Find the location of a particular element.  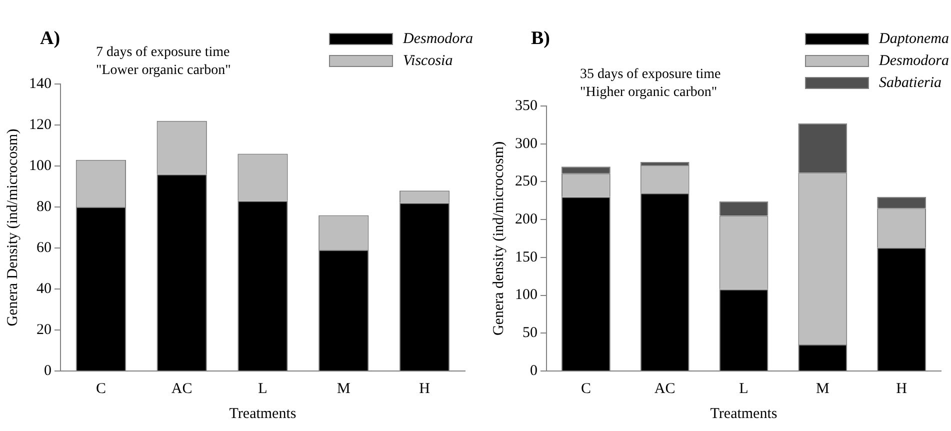

y-tick-label: 250 is located at coordinates (526, 182).